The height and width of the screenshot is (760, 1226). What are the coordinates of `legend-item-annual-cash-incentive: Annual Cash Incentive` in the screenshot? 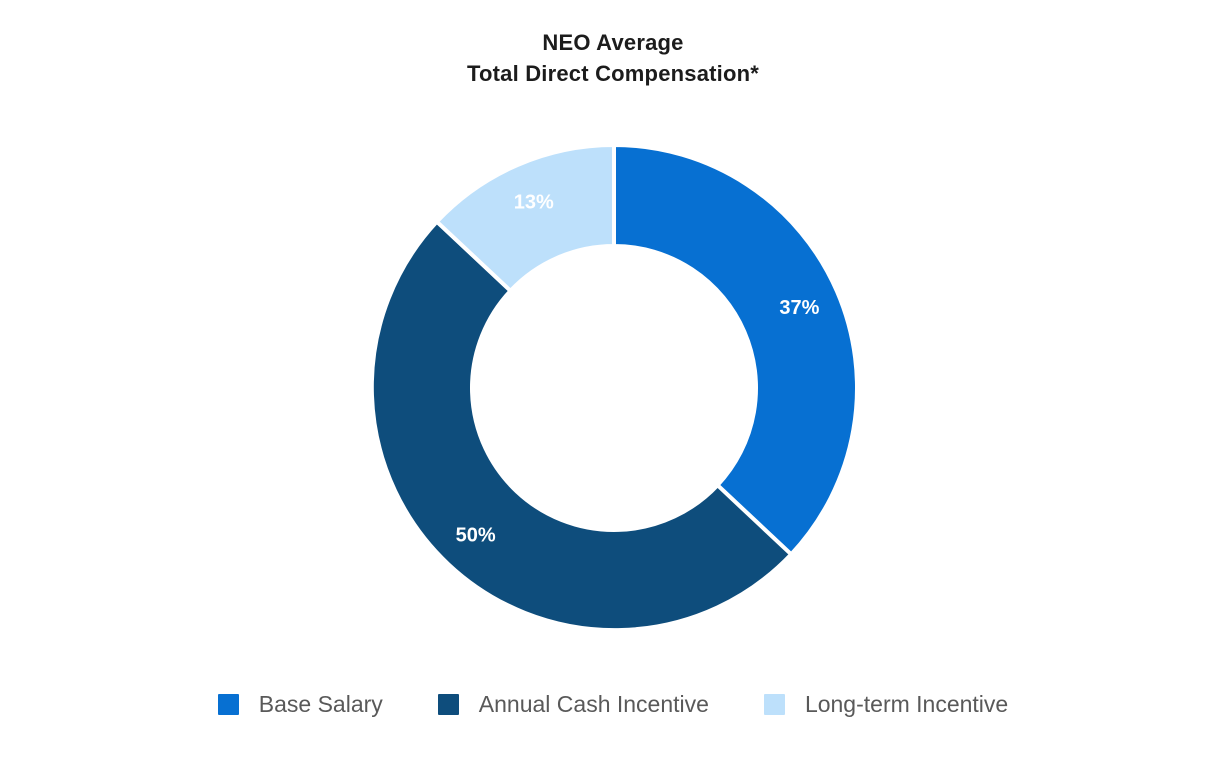 It's located at (573, 704).